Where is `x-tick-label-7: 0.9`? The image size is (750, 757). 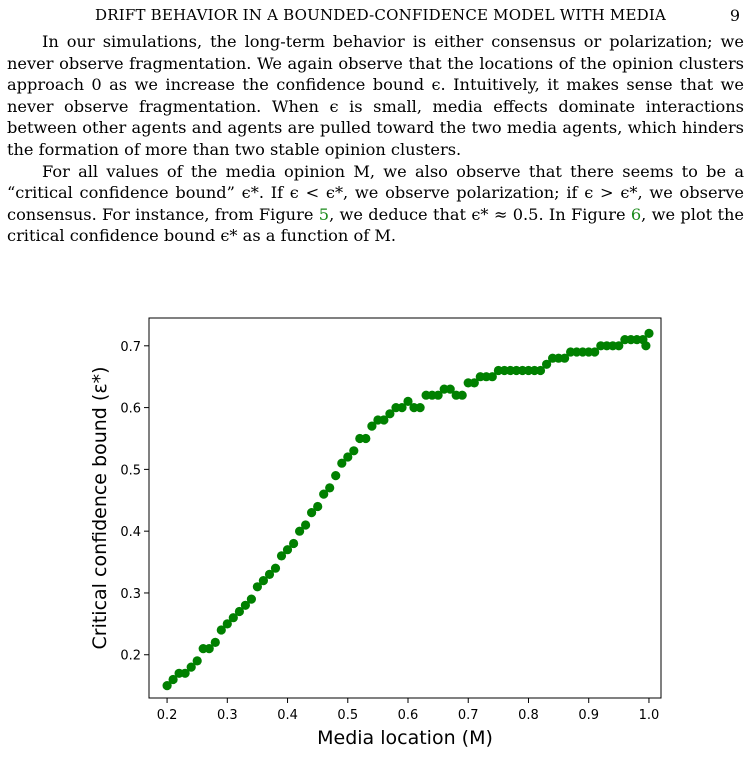
x-tick-label-7: 0.9 is located at coordinates (588, 715).